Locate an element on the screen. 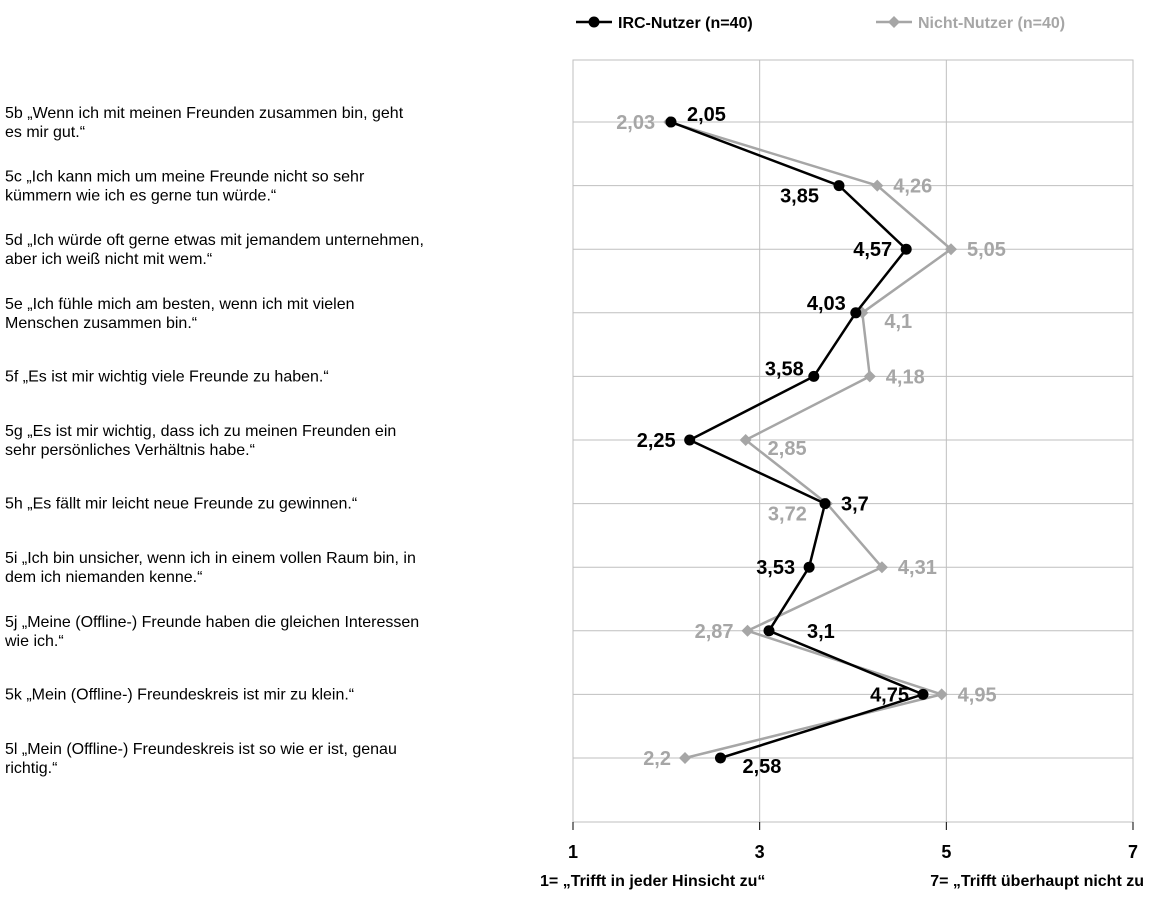 Image resolution: width=1161 pixels, height=899 pixels. x-axis-caption-left: 1= „Trifft in jeder Hinsicht zu“ is located at coordinates (652, 881).